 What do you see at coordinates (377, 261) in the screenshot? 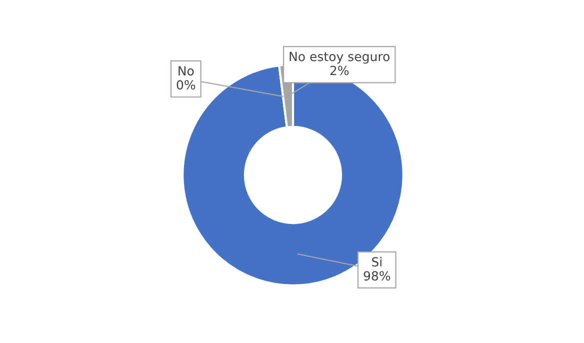
I see `slice-label: Si` at bounding box center [377, 261].